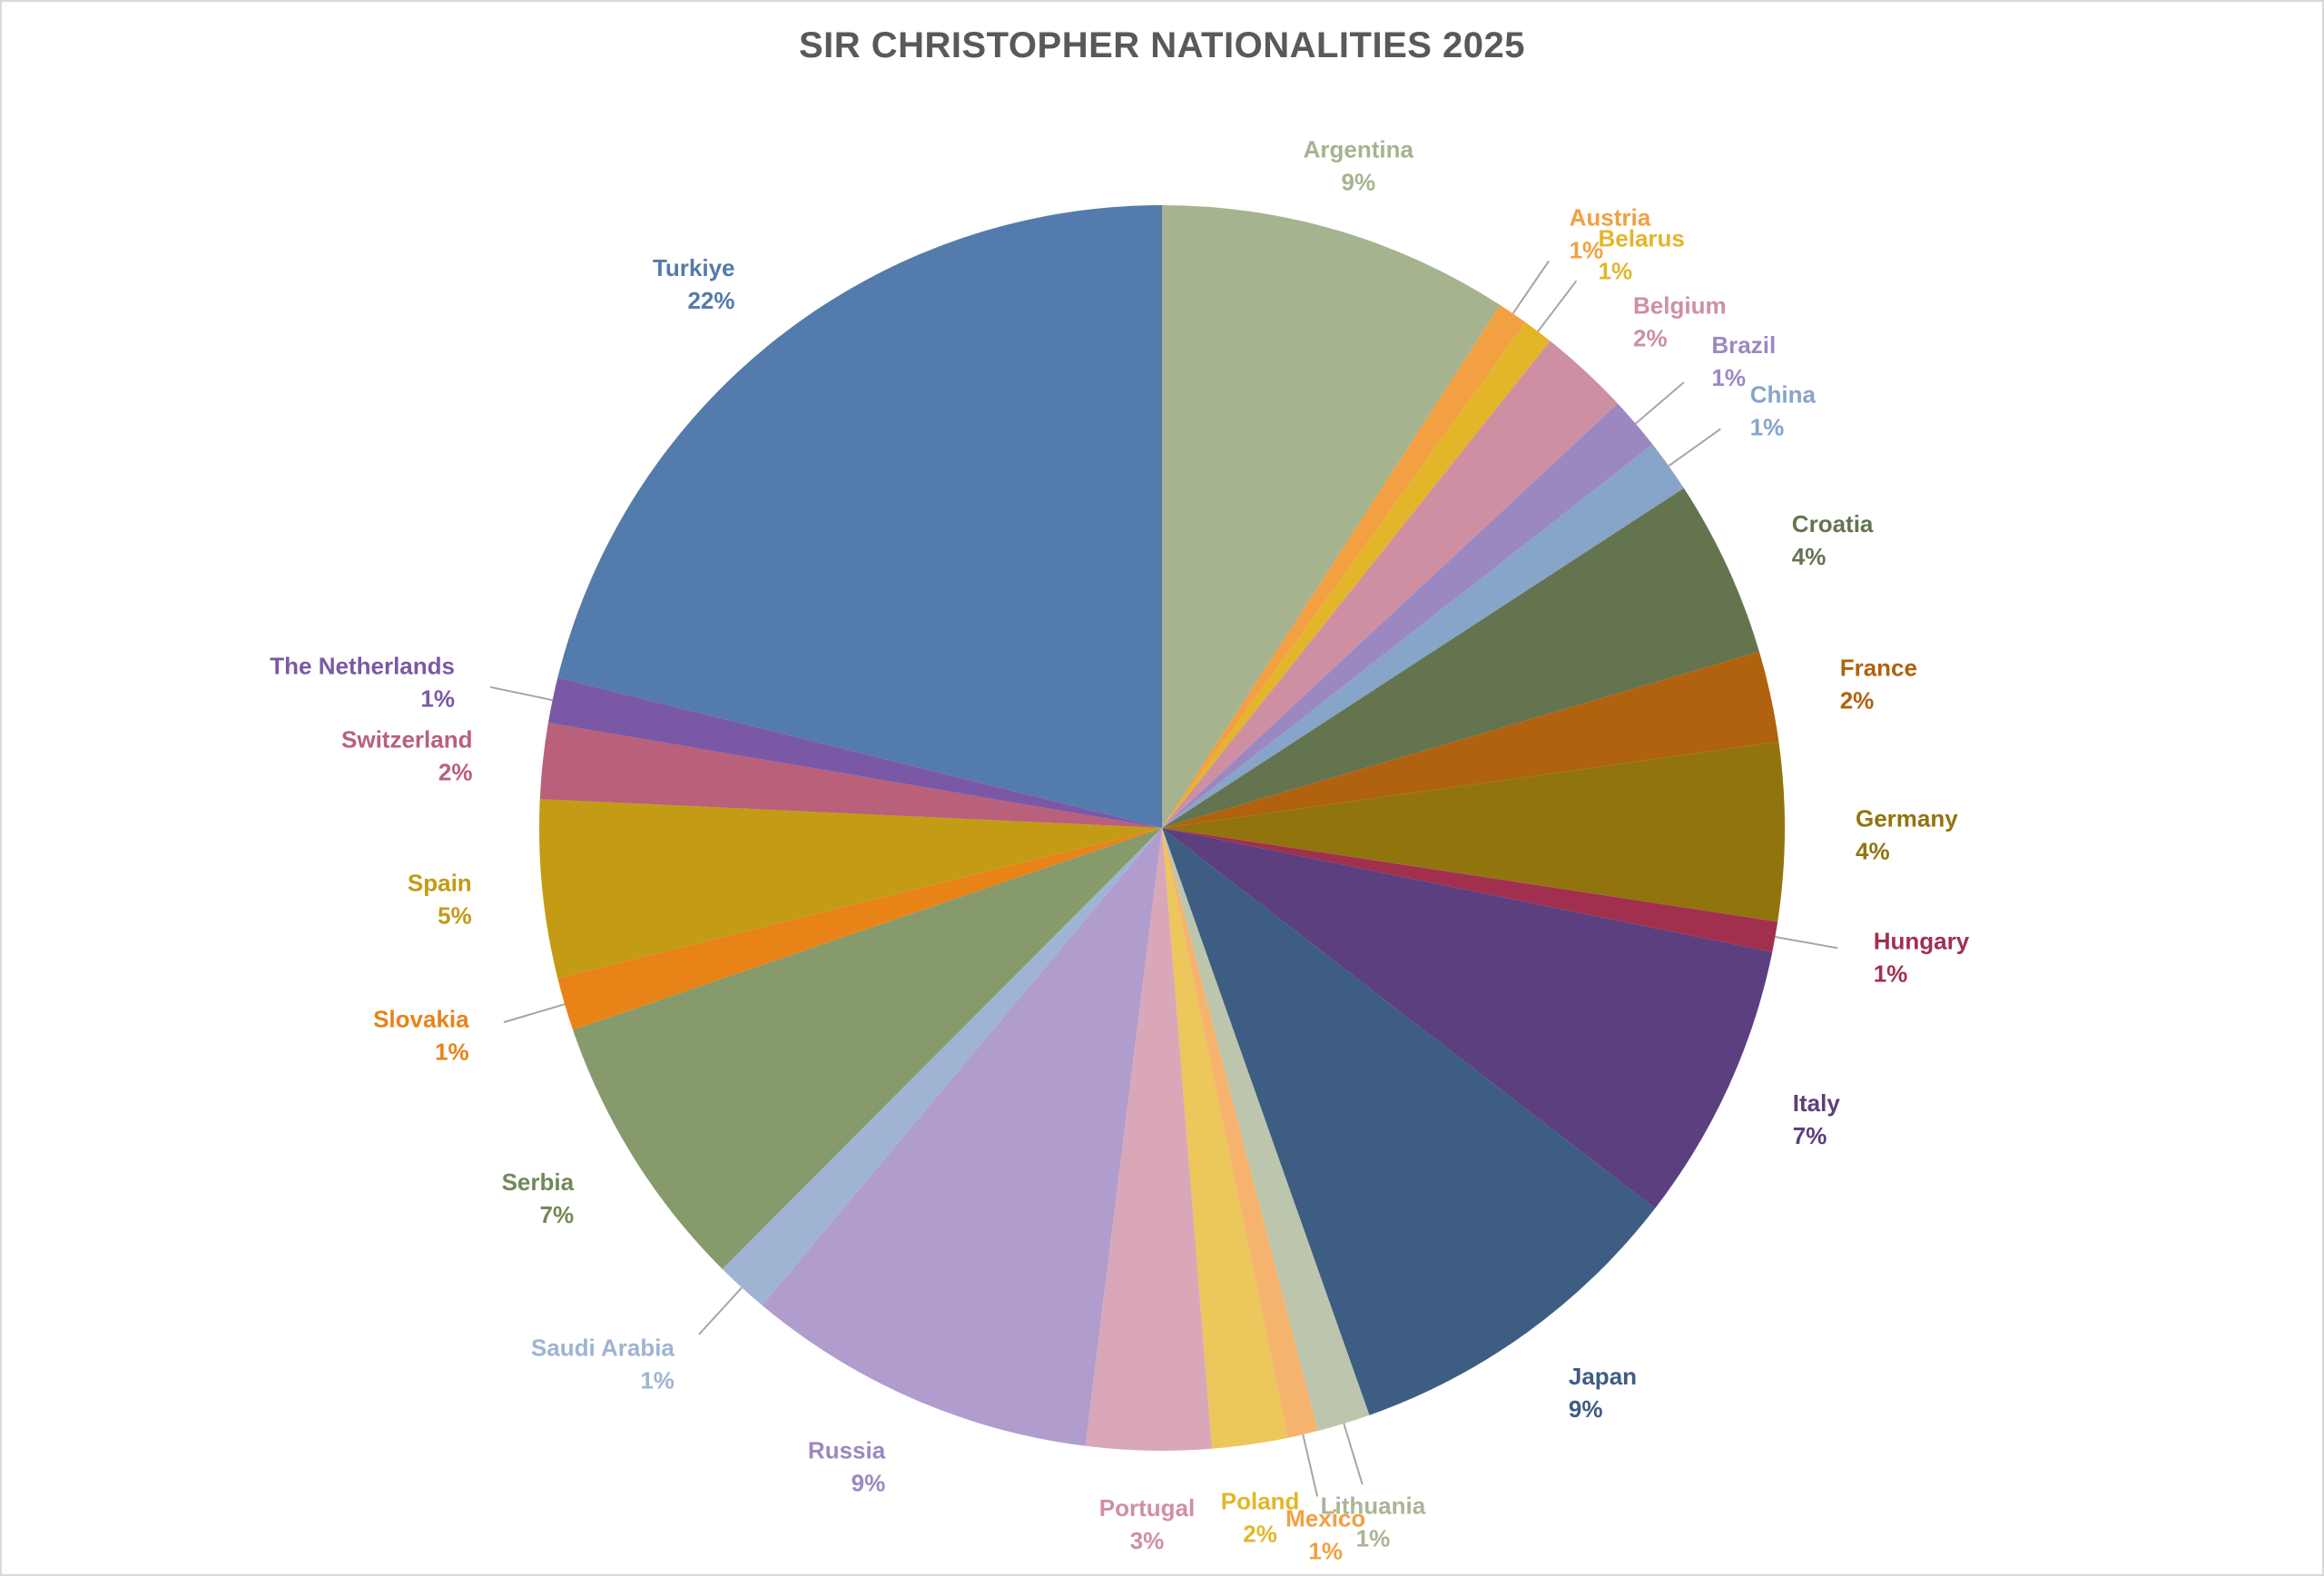  What do you see at coordinates (437, 699) in the screenshot?
I see `slice-percent-the-netherlands: 1%` at bounding box center [437, 699].